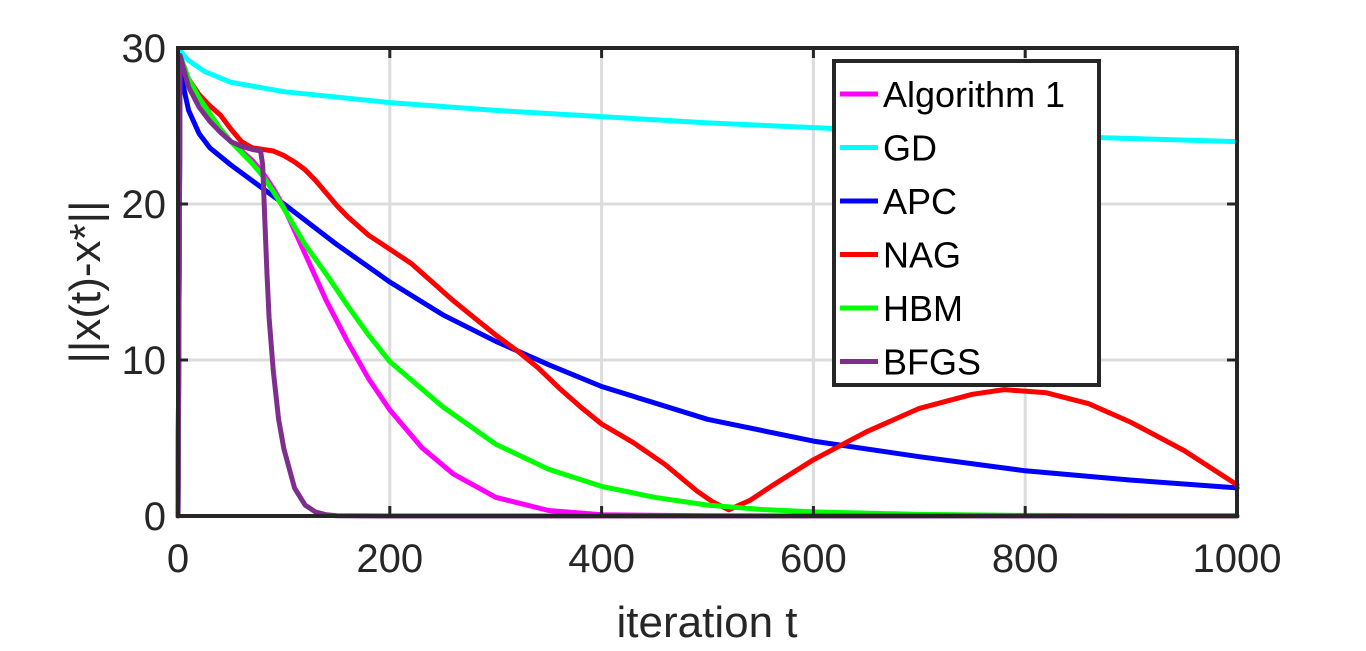 This screenshot has height=651, width=1366. Describe the element at coordinates (813, 559) in the screenshot. I see `x-tick-label: 600` at that location.